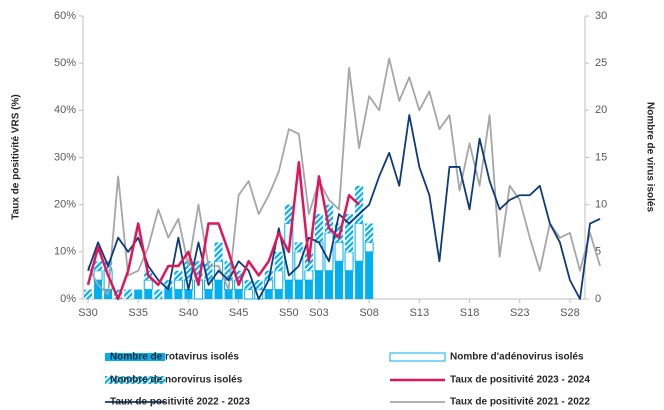 This screenshot has width=664, height=410. Describe the element at coordinates (138, 313) in the screenshot. I see `x-tick-label: S35` at that location.